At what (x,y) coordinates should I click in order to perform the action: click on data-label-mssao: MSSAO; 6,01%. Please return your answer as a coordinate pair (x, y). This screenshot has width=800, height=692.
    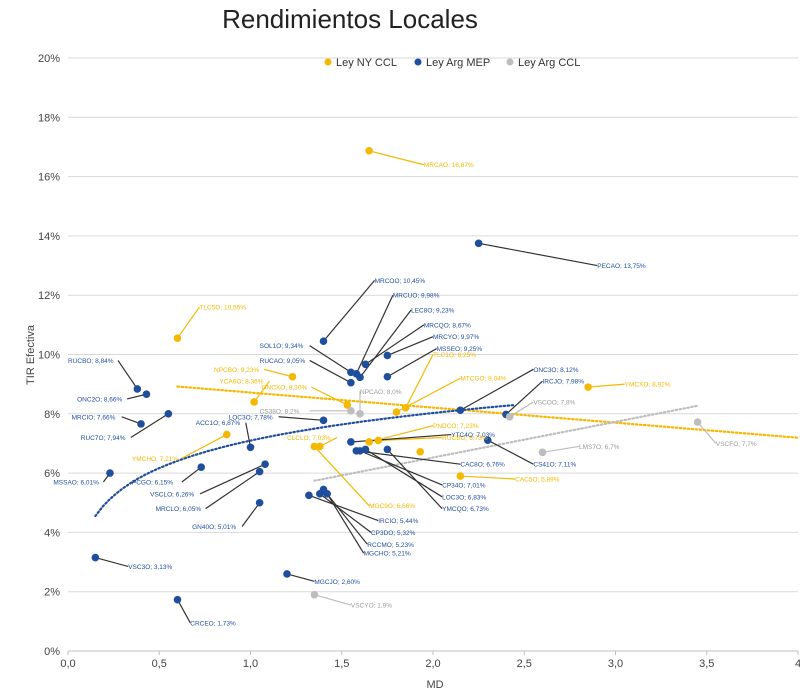
    Looking at the image, I should click on (76, 482).